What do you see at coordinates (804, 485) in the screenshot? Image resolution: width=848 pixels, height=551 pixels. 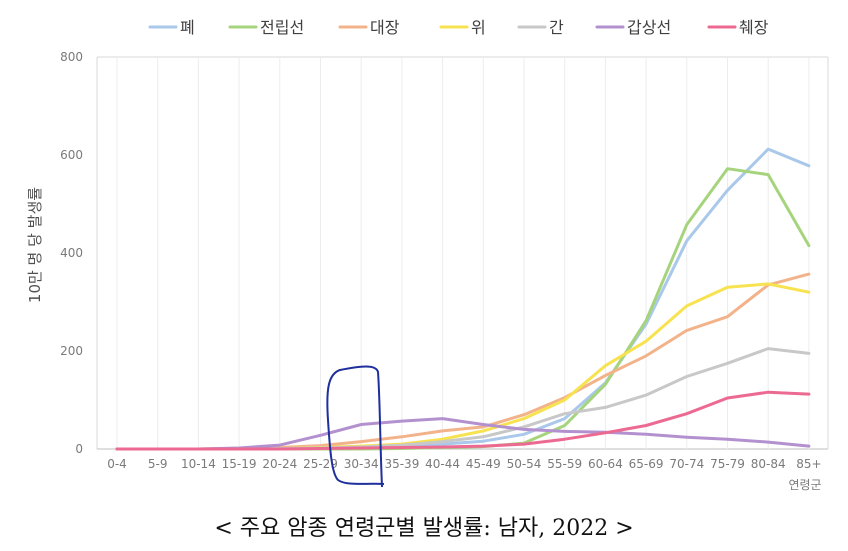 I see `x-axis-label: 연령군` at bounding box center [804, 485].